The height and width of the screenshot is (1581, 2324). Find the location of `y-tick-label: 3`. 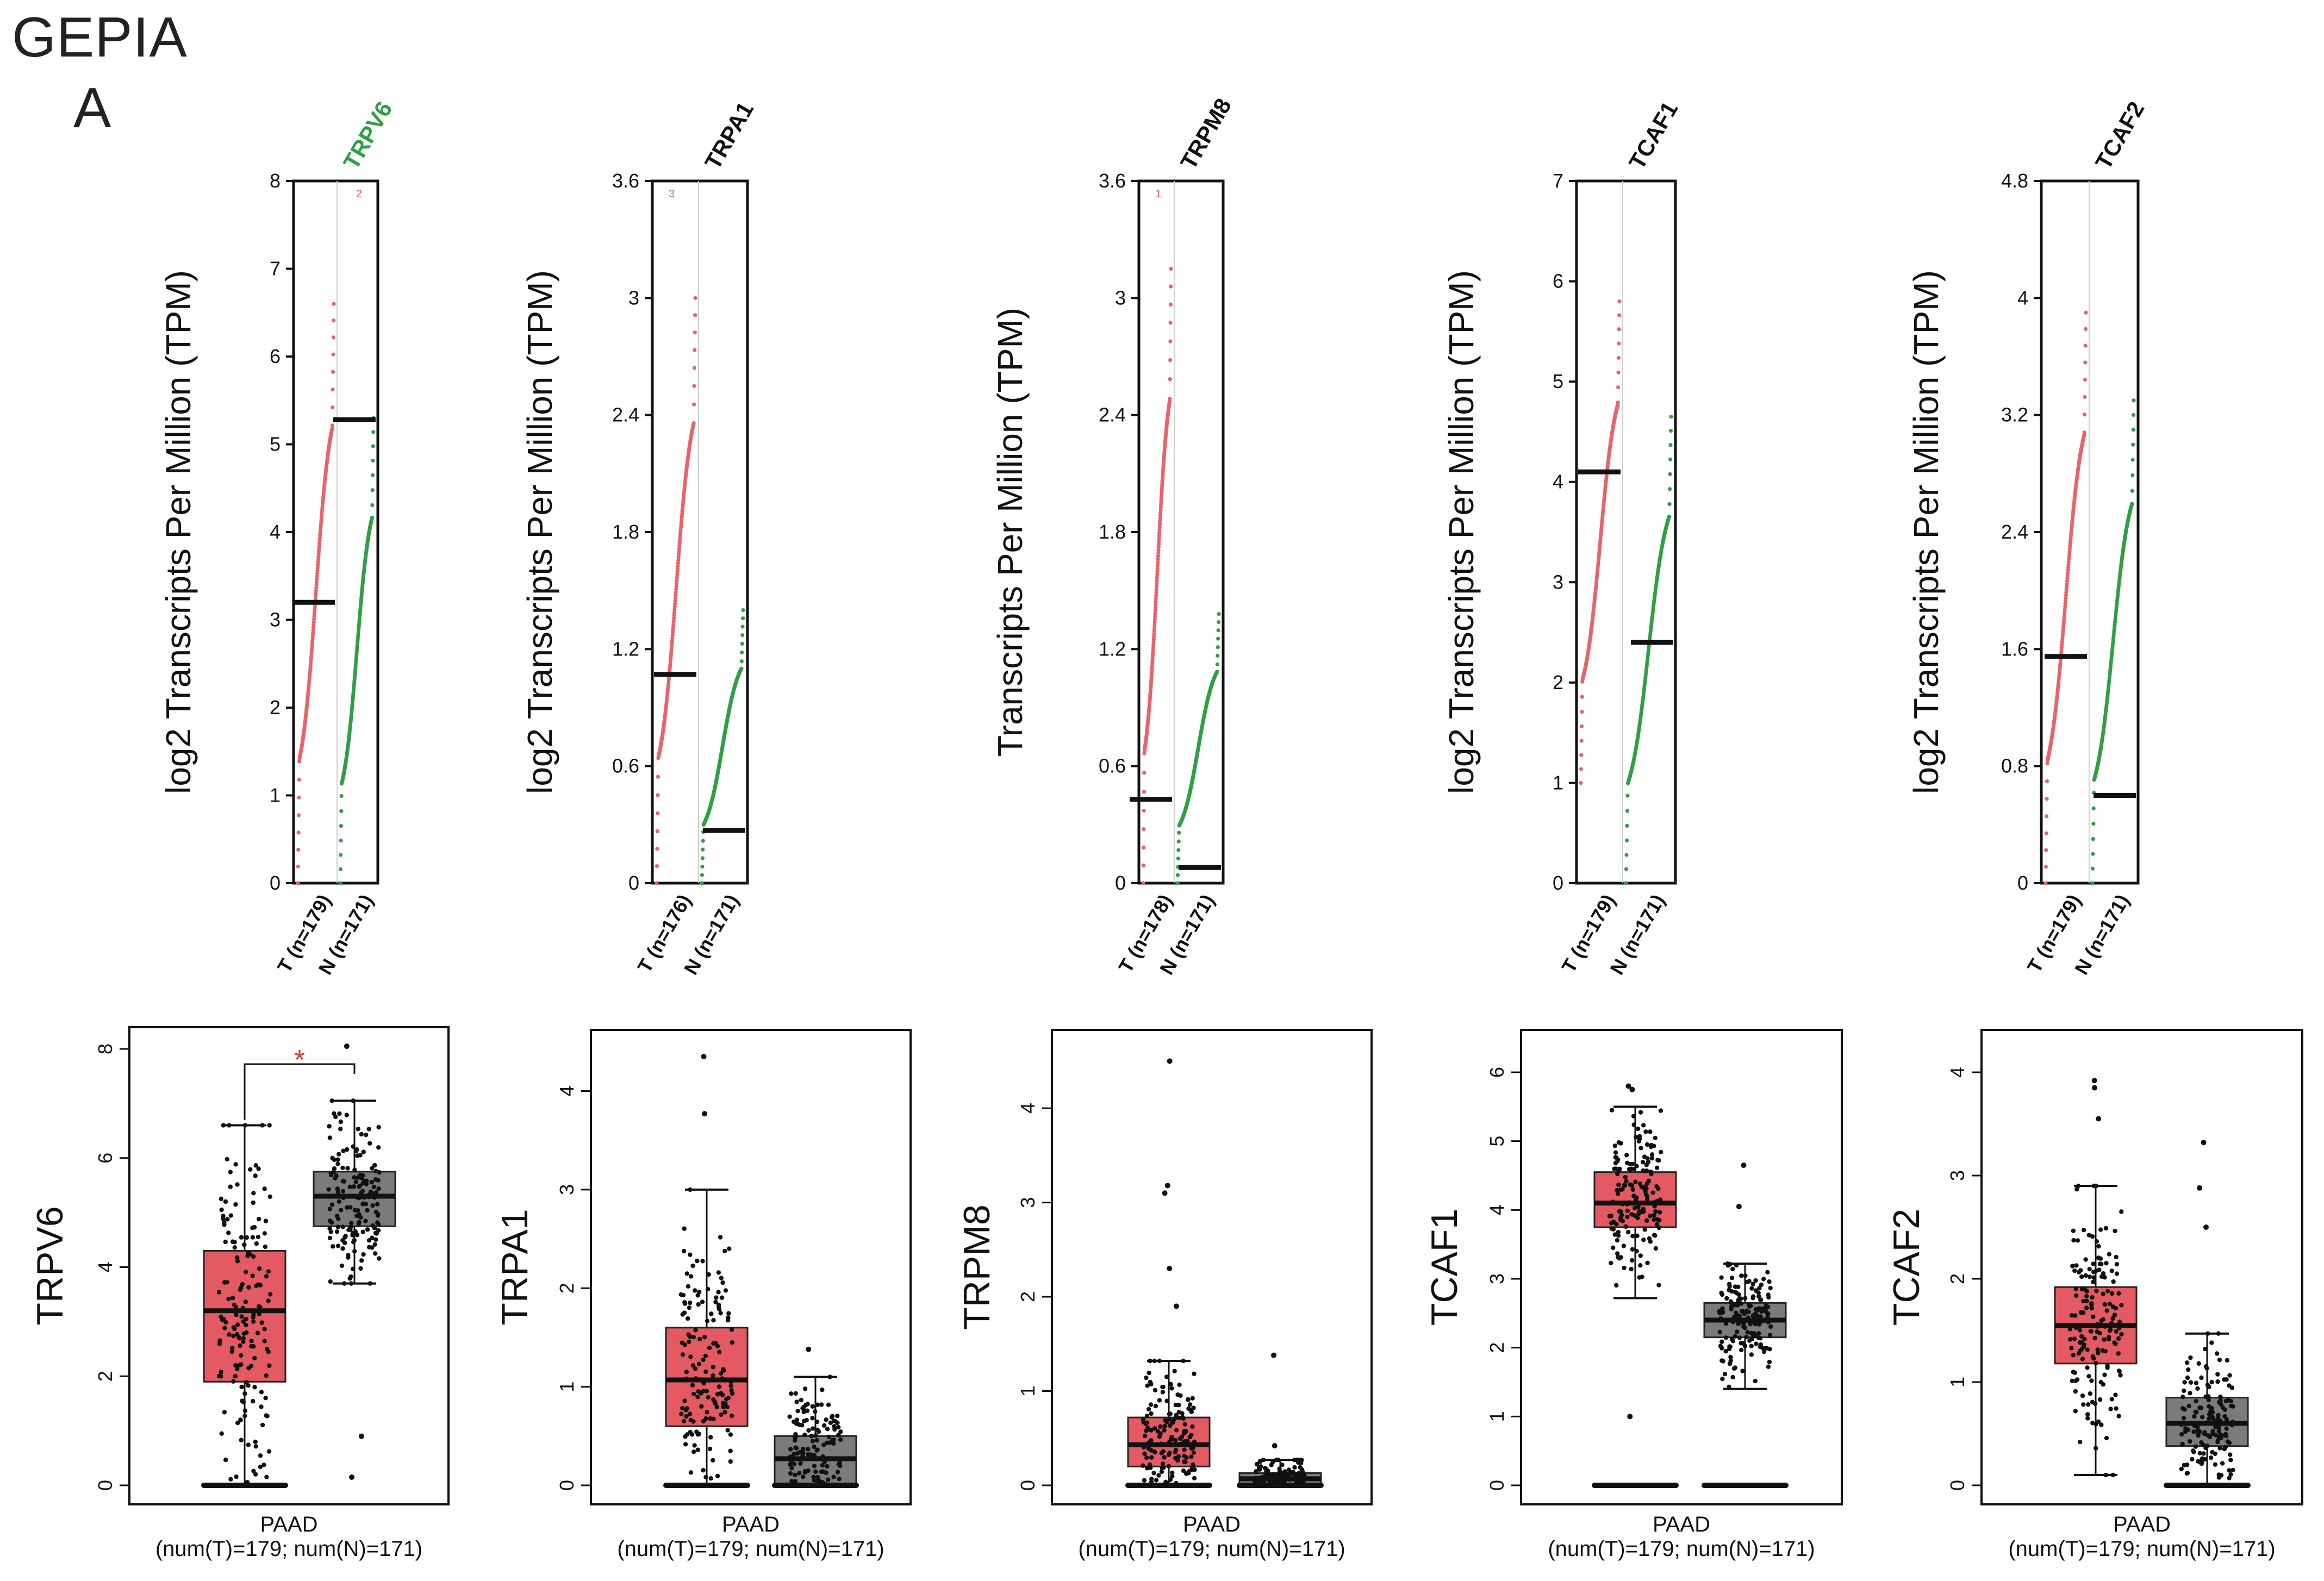

y-tick-label: 3 is located at coordinates (633, 297).